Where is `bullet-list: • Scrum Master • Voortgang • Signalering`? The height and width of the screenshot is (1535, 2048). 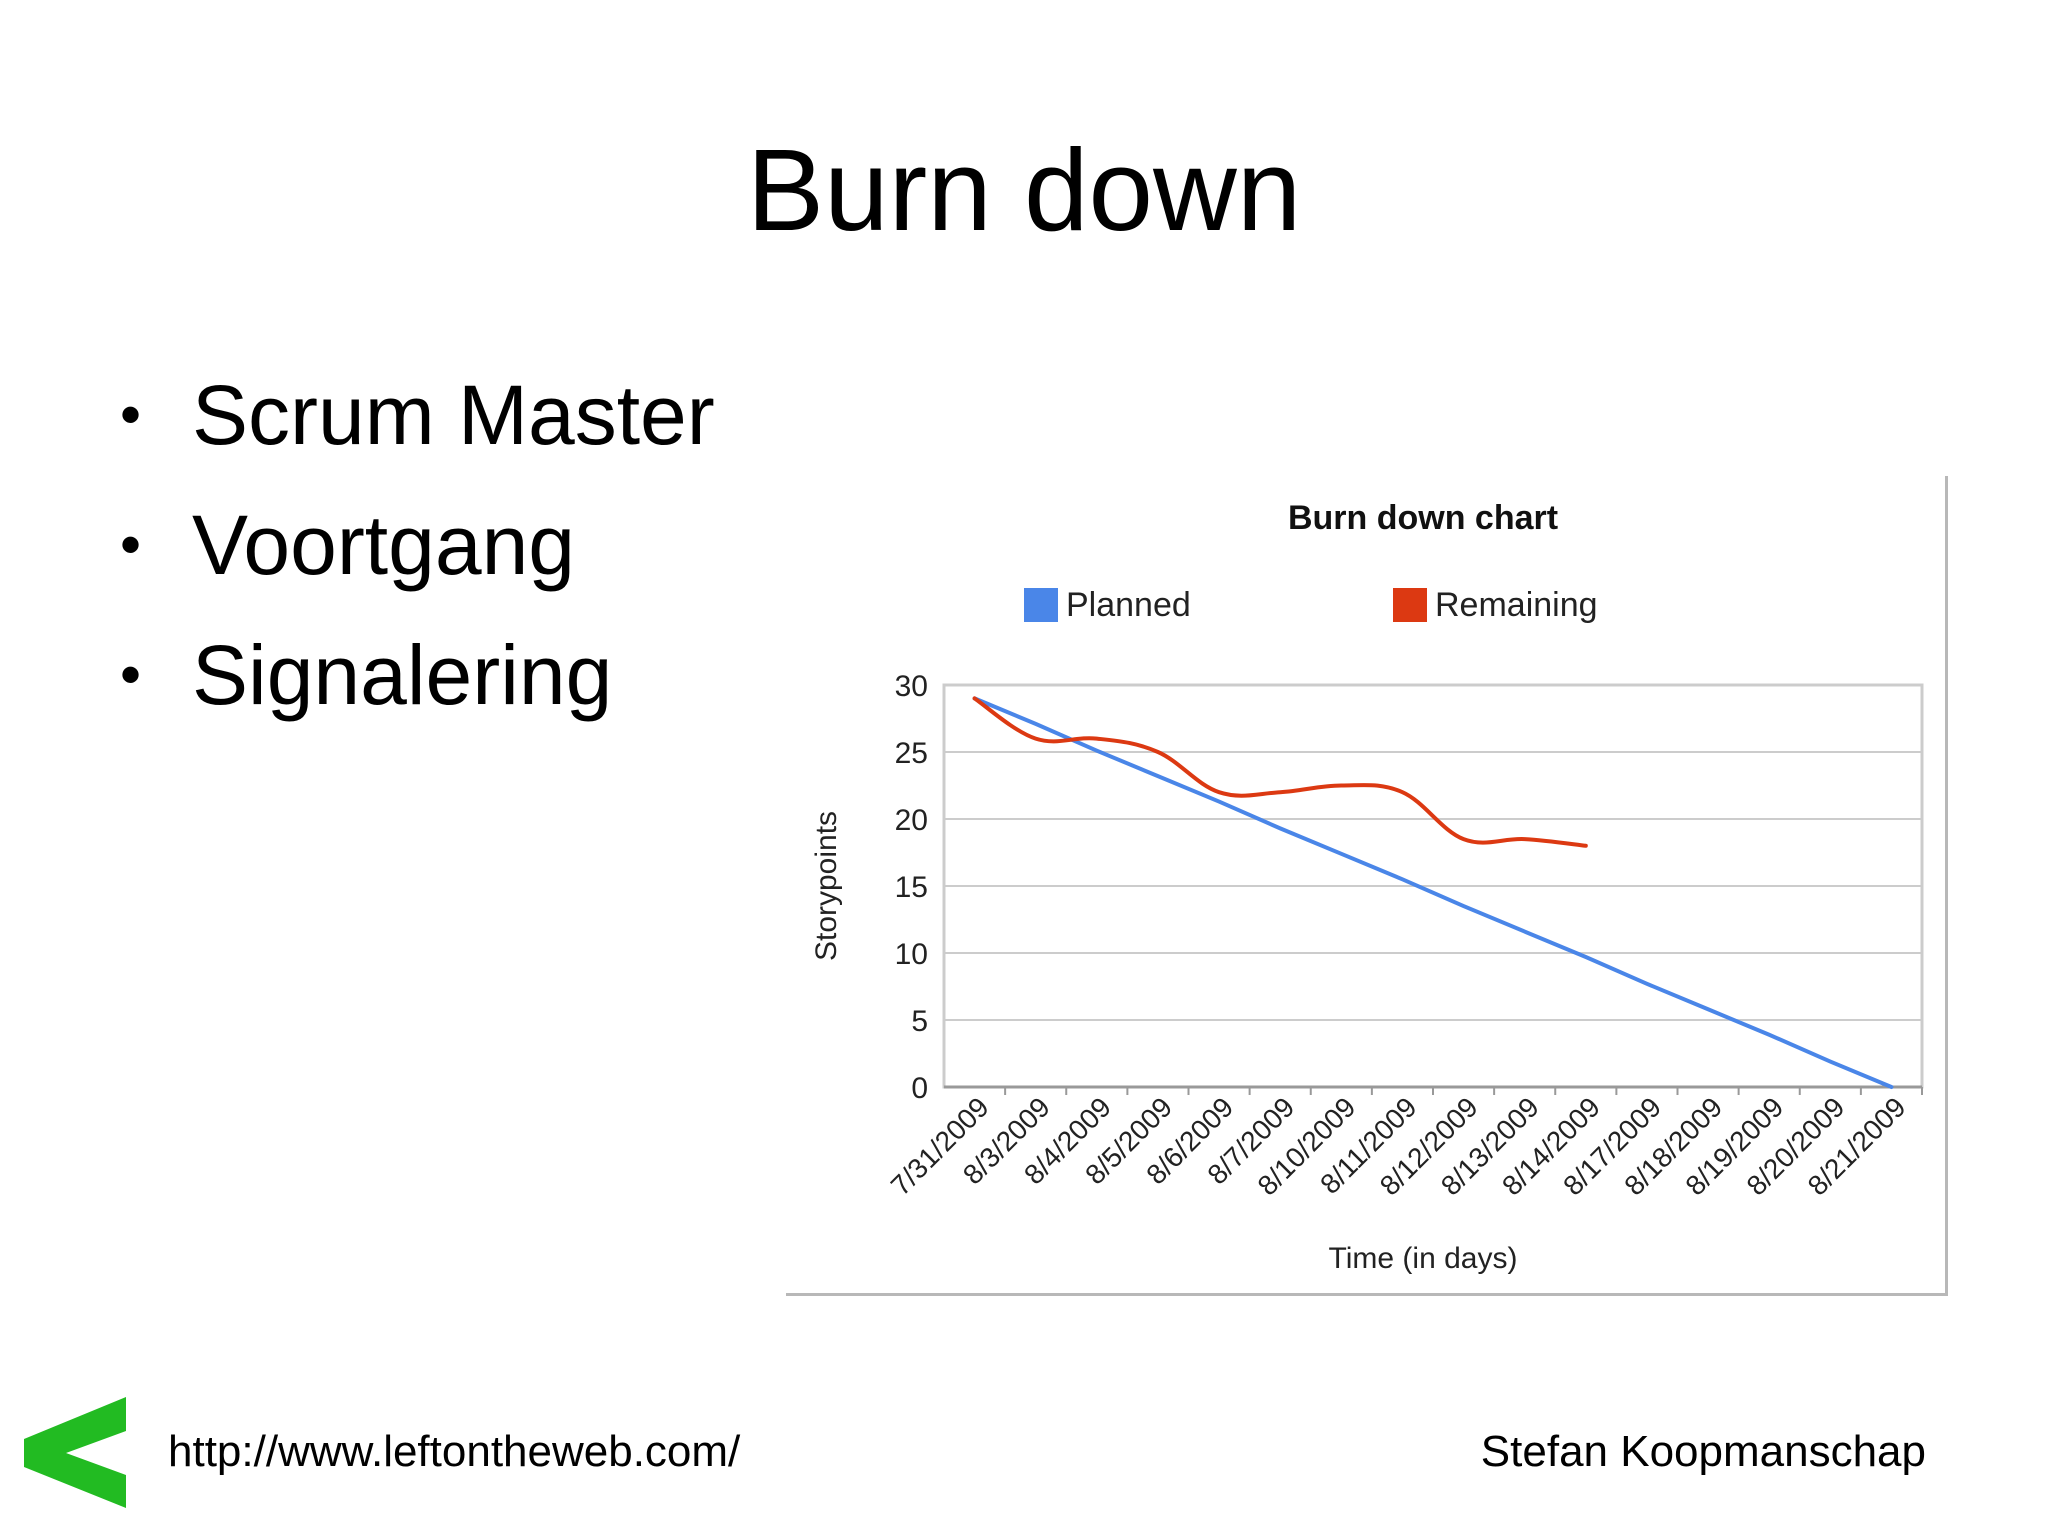 bullet-list: • Scrum Master • Voortgang • Signalering is located at coordinates (417, 545).